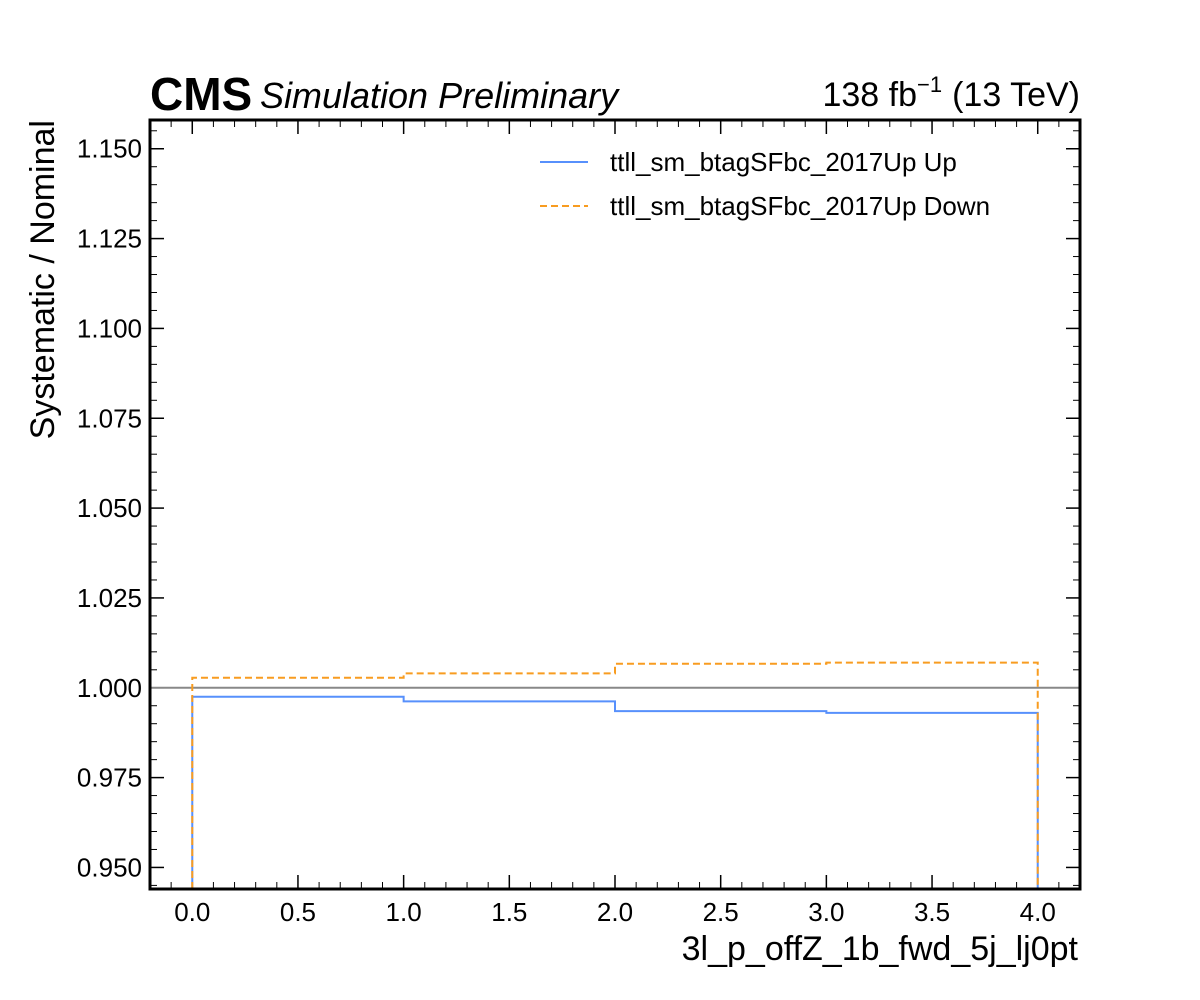 Image resolution: width=1200 pixels, height=1000 pixels. What do you see at coordinates (109, 149) in the screenshot?
I see `y-tick-label: 1.150` at bounding box center [109, 149].